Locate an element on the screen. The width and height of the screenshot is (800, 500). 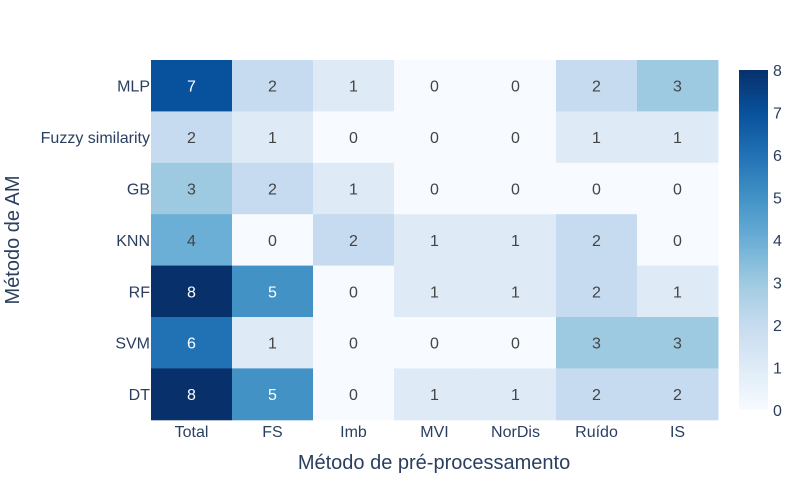
y-tick-label: GB is located at coordinates (138, 190).